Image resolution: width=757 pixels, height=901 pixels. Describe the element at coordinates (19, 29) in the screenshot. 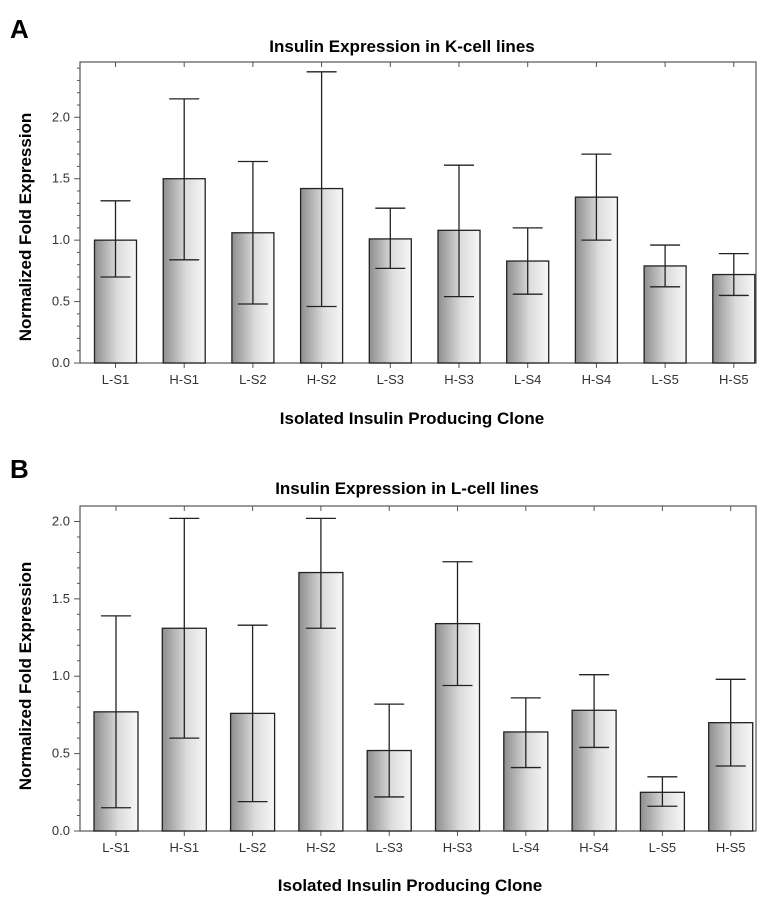

I see `panel-letter-a: A` at that location.